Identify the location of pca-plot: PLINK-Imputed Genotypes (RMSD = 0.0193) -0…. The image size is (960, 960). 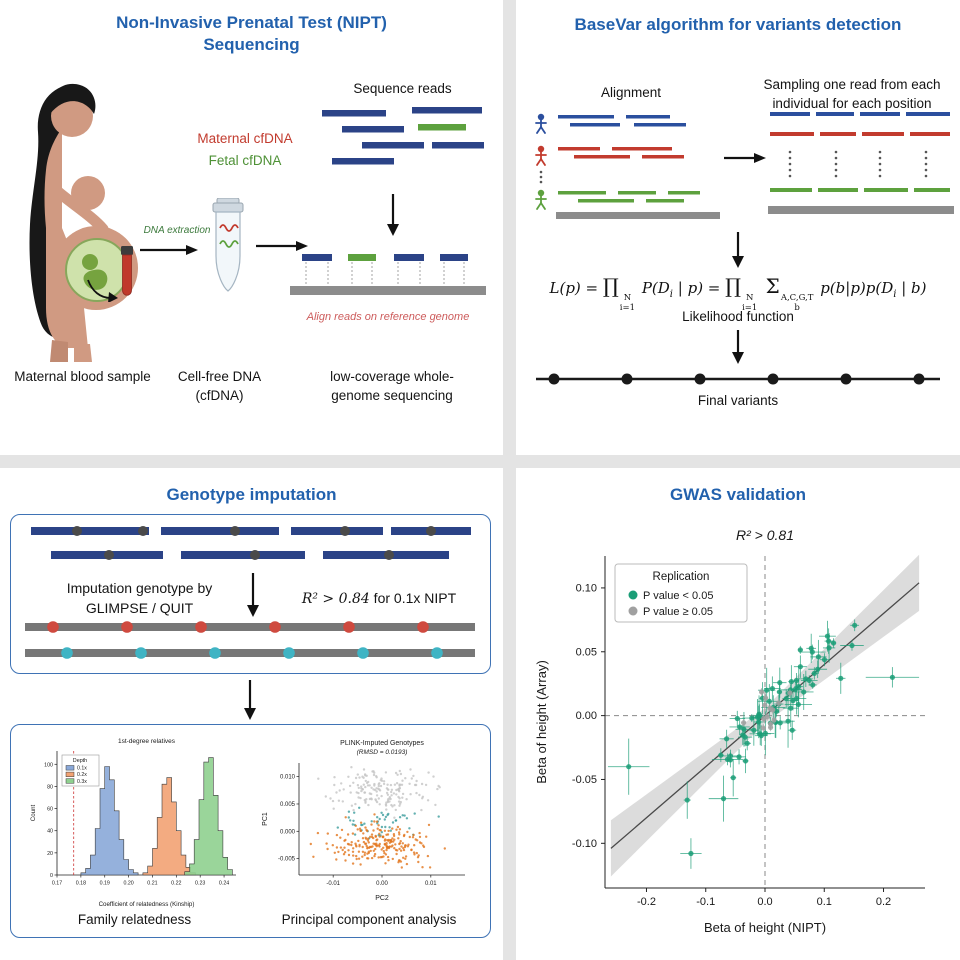
(363, 821).